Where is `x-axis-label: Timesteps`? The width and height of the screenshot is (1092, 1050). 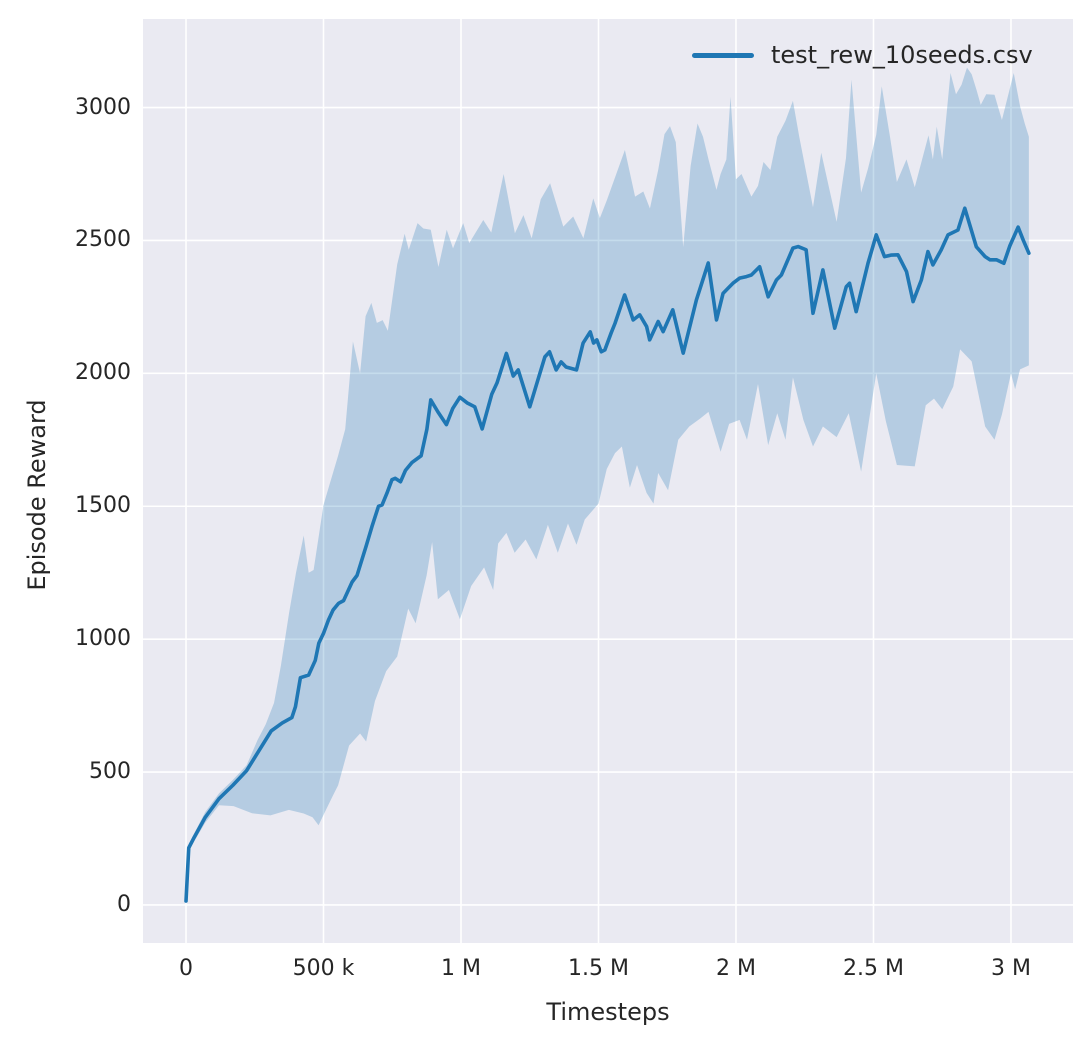 x-axis-label: Timesteps is located at coordinates (608, 1012).